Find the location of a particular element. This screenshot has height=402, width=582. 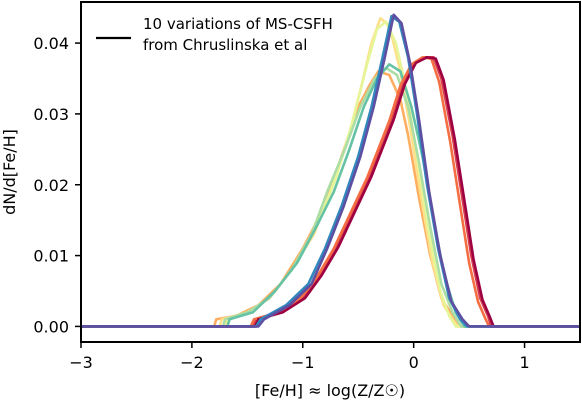

x-tick-label: −1 is located at coordinates (303, 362).